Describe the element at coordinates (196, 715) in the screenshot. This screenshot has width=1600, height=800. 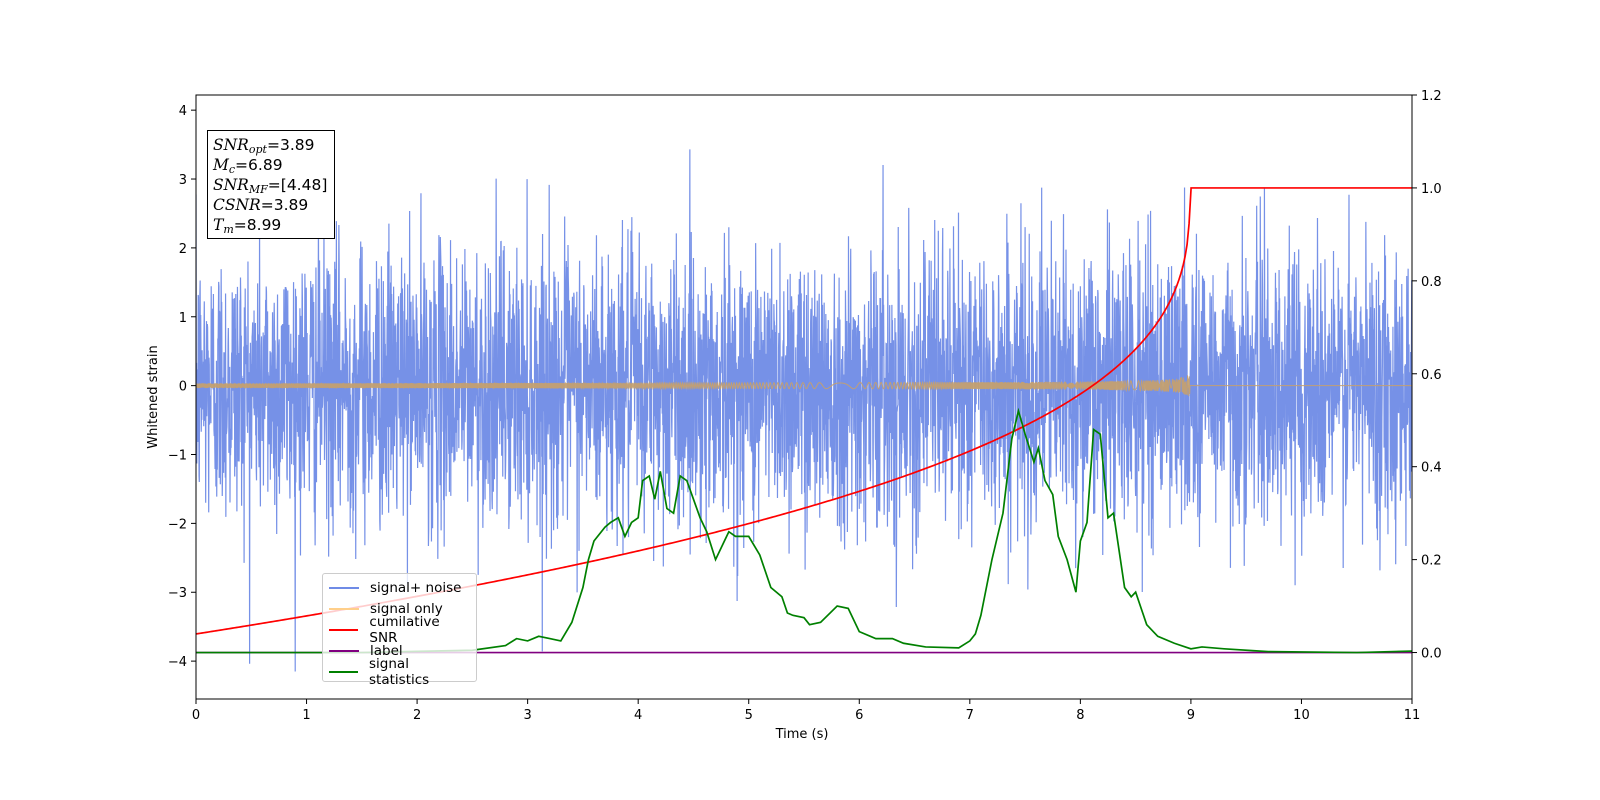
I see `x-tick-label: 0` at that location.